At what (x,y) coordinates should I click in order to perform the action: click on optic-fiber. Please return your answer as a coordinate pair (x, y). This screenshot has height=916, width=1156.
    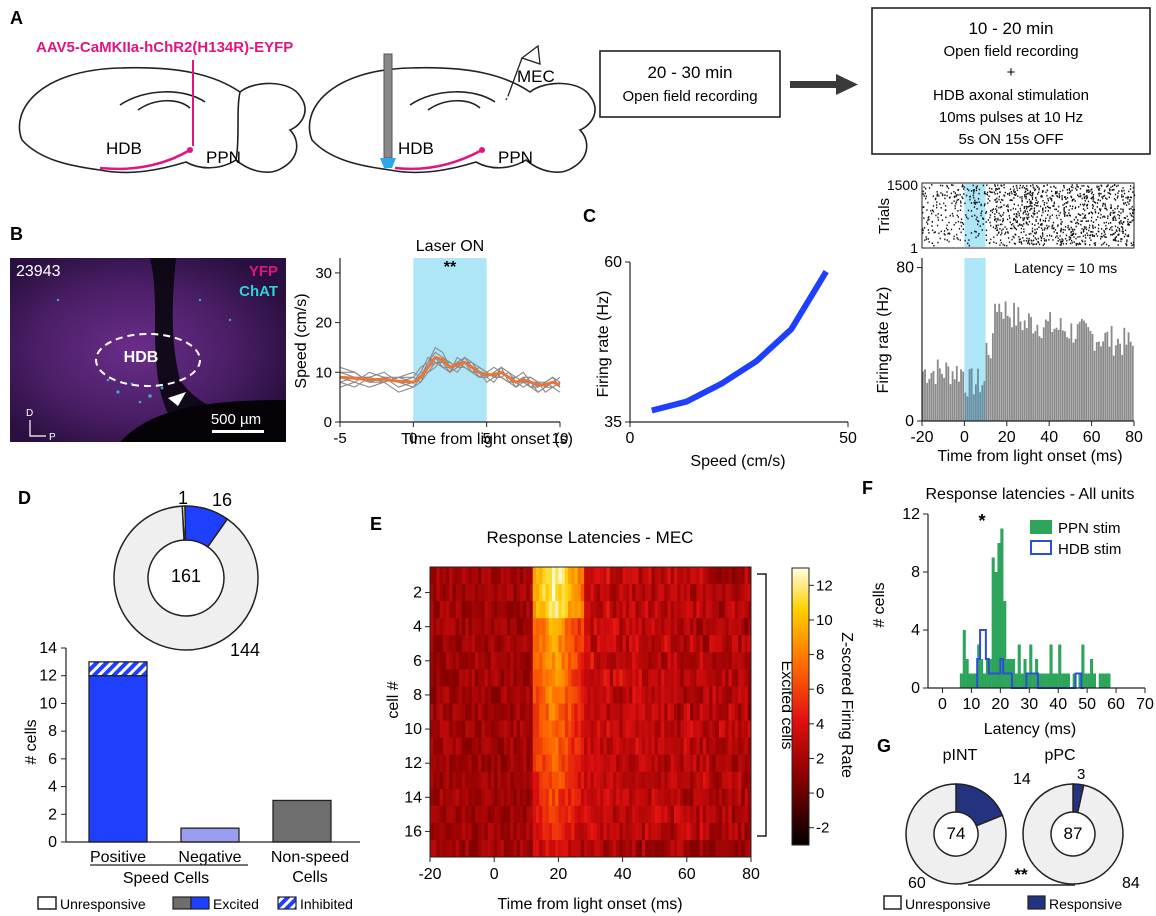
    Looking at the image, I should click on (388, 106).